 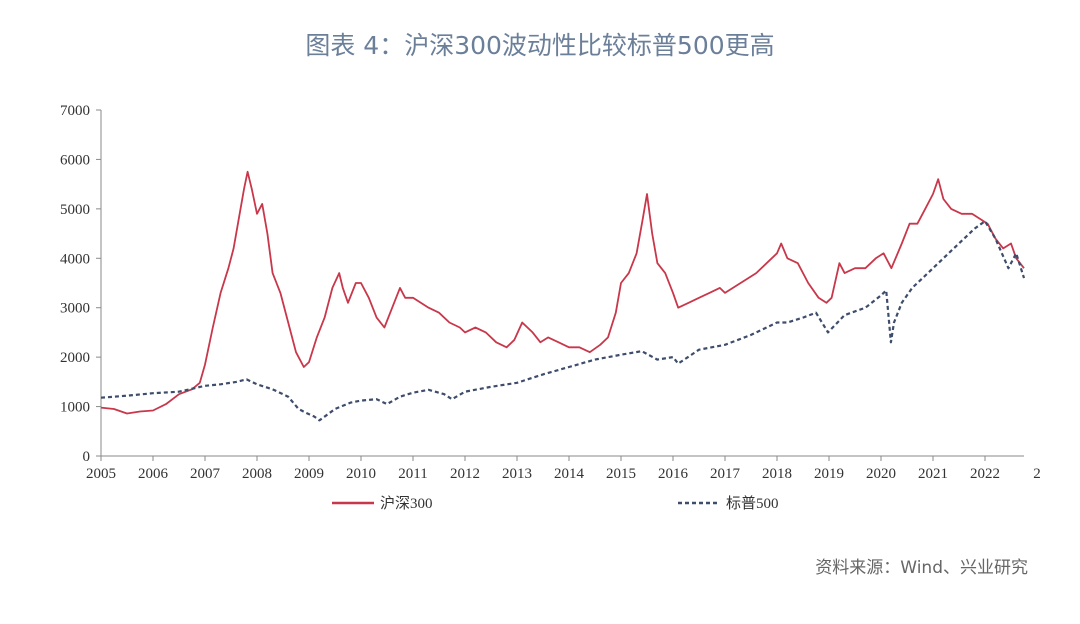 I want to click on x-tick-label: 2022, so click(x=985, y=474).